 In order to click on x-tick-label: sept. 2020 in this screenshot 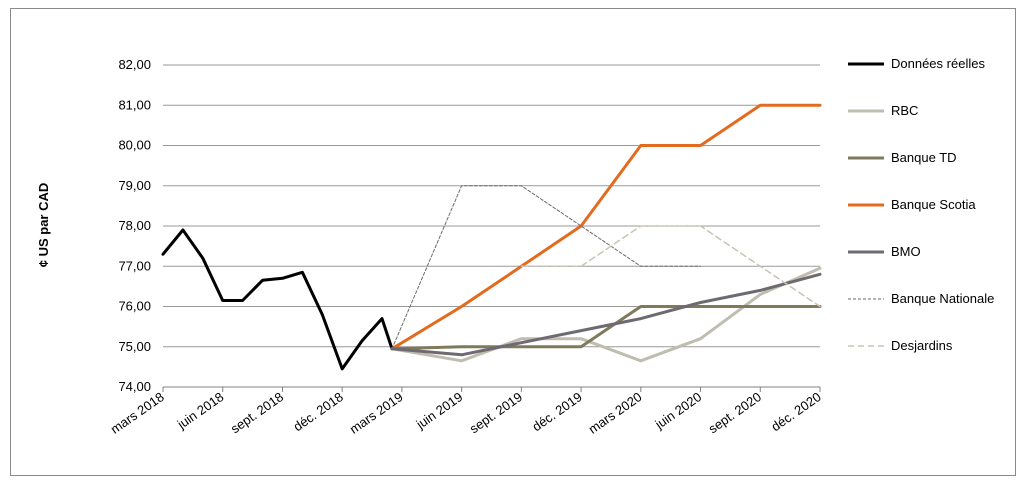, I will do `click(735, 412)`.